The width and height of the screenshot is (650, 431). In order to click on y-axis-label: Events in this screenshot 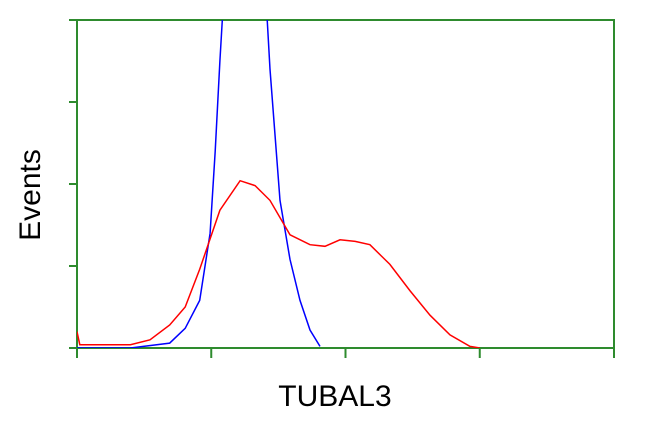, I will do `click(30, 195)`.